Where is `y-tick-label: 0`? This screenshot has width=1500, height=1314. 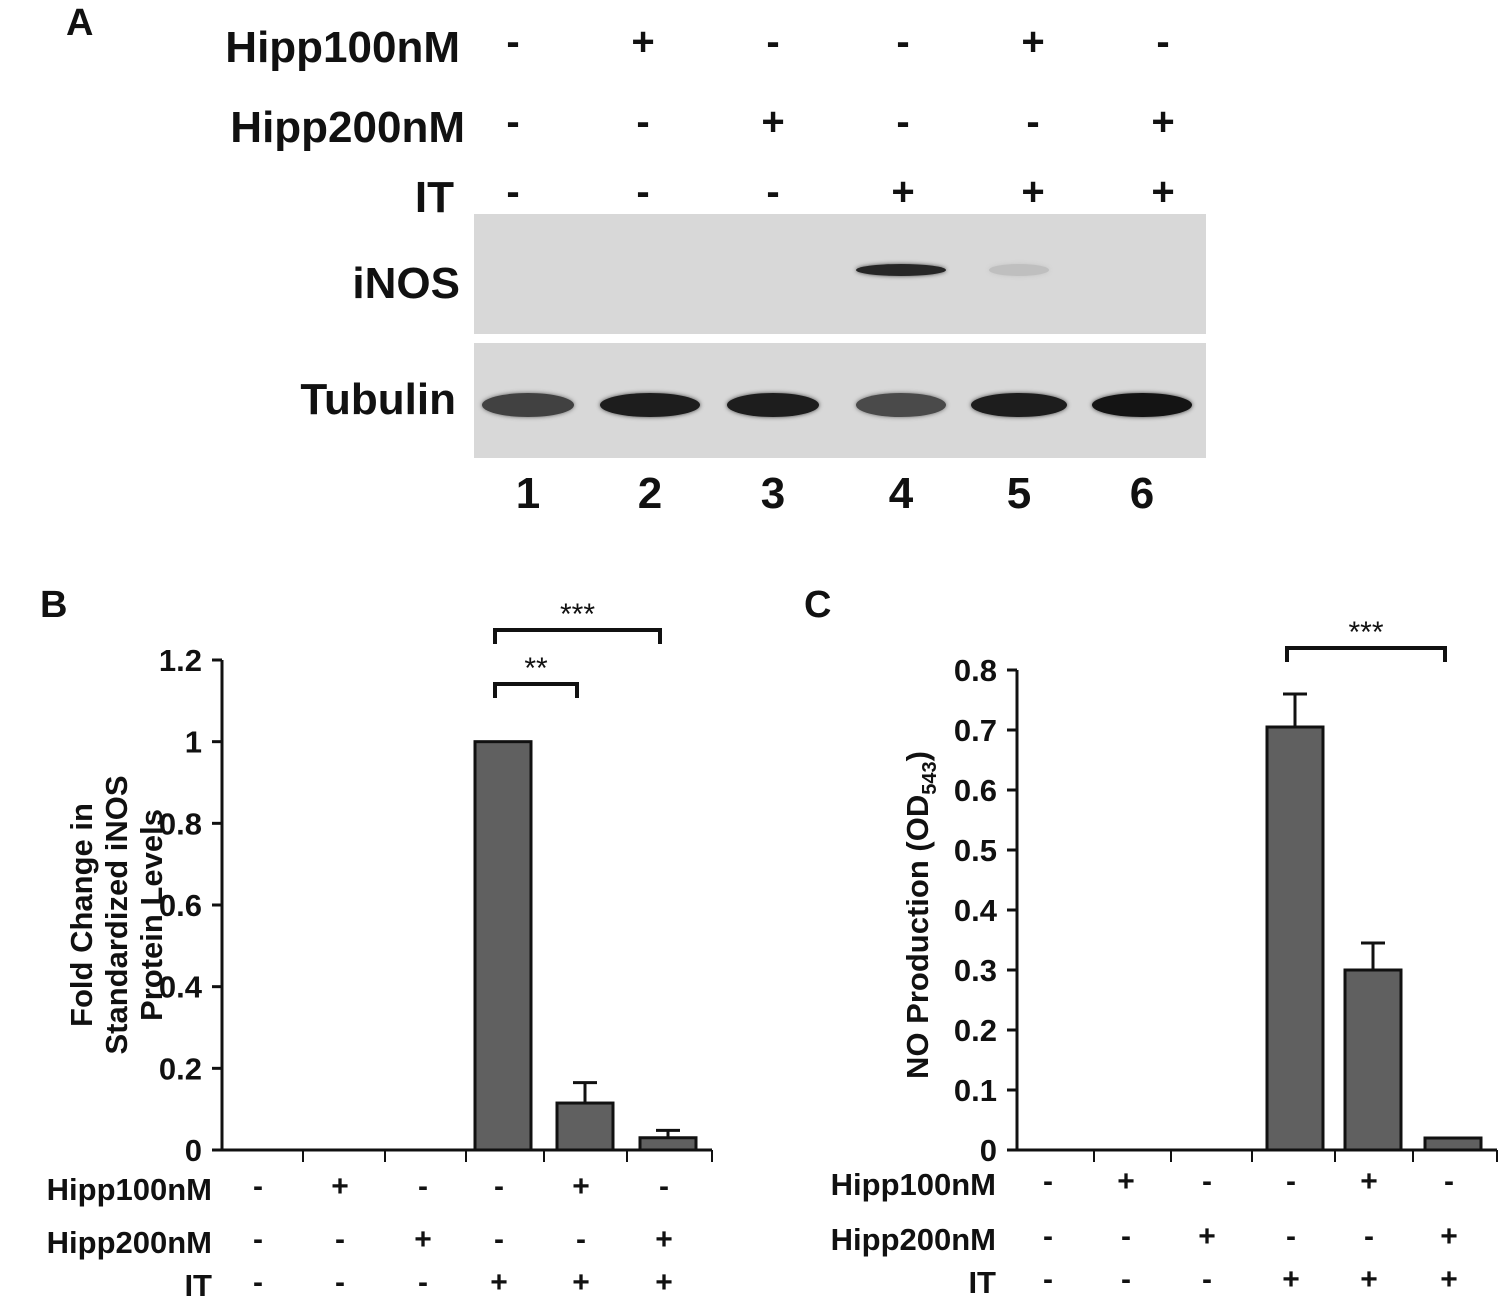 y-tick-label: 0 is located at coordinates (193, 1150).